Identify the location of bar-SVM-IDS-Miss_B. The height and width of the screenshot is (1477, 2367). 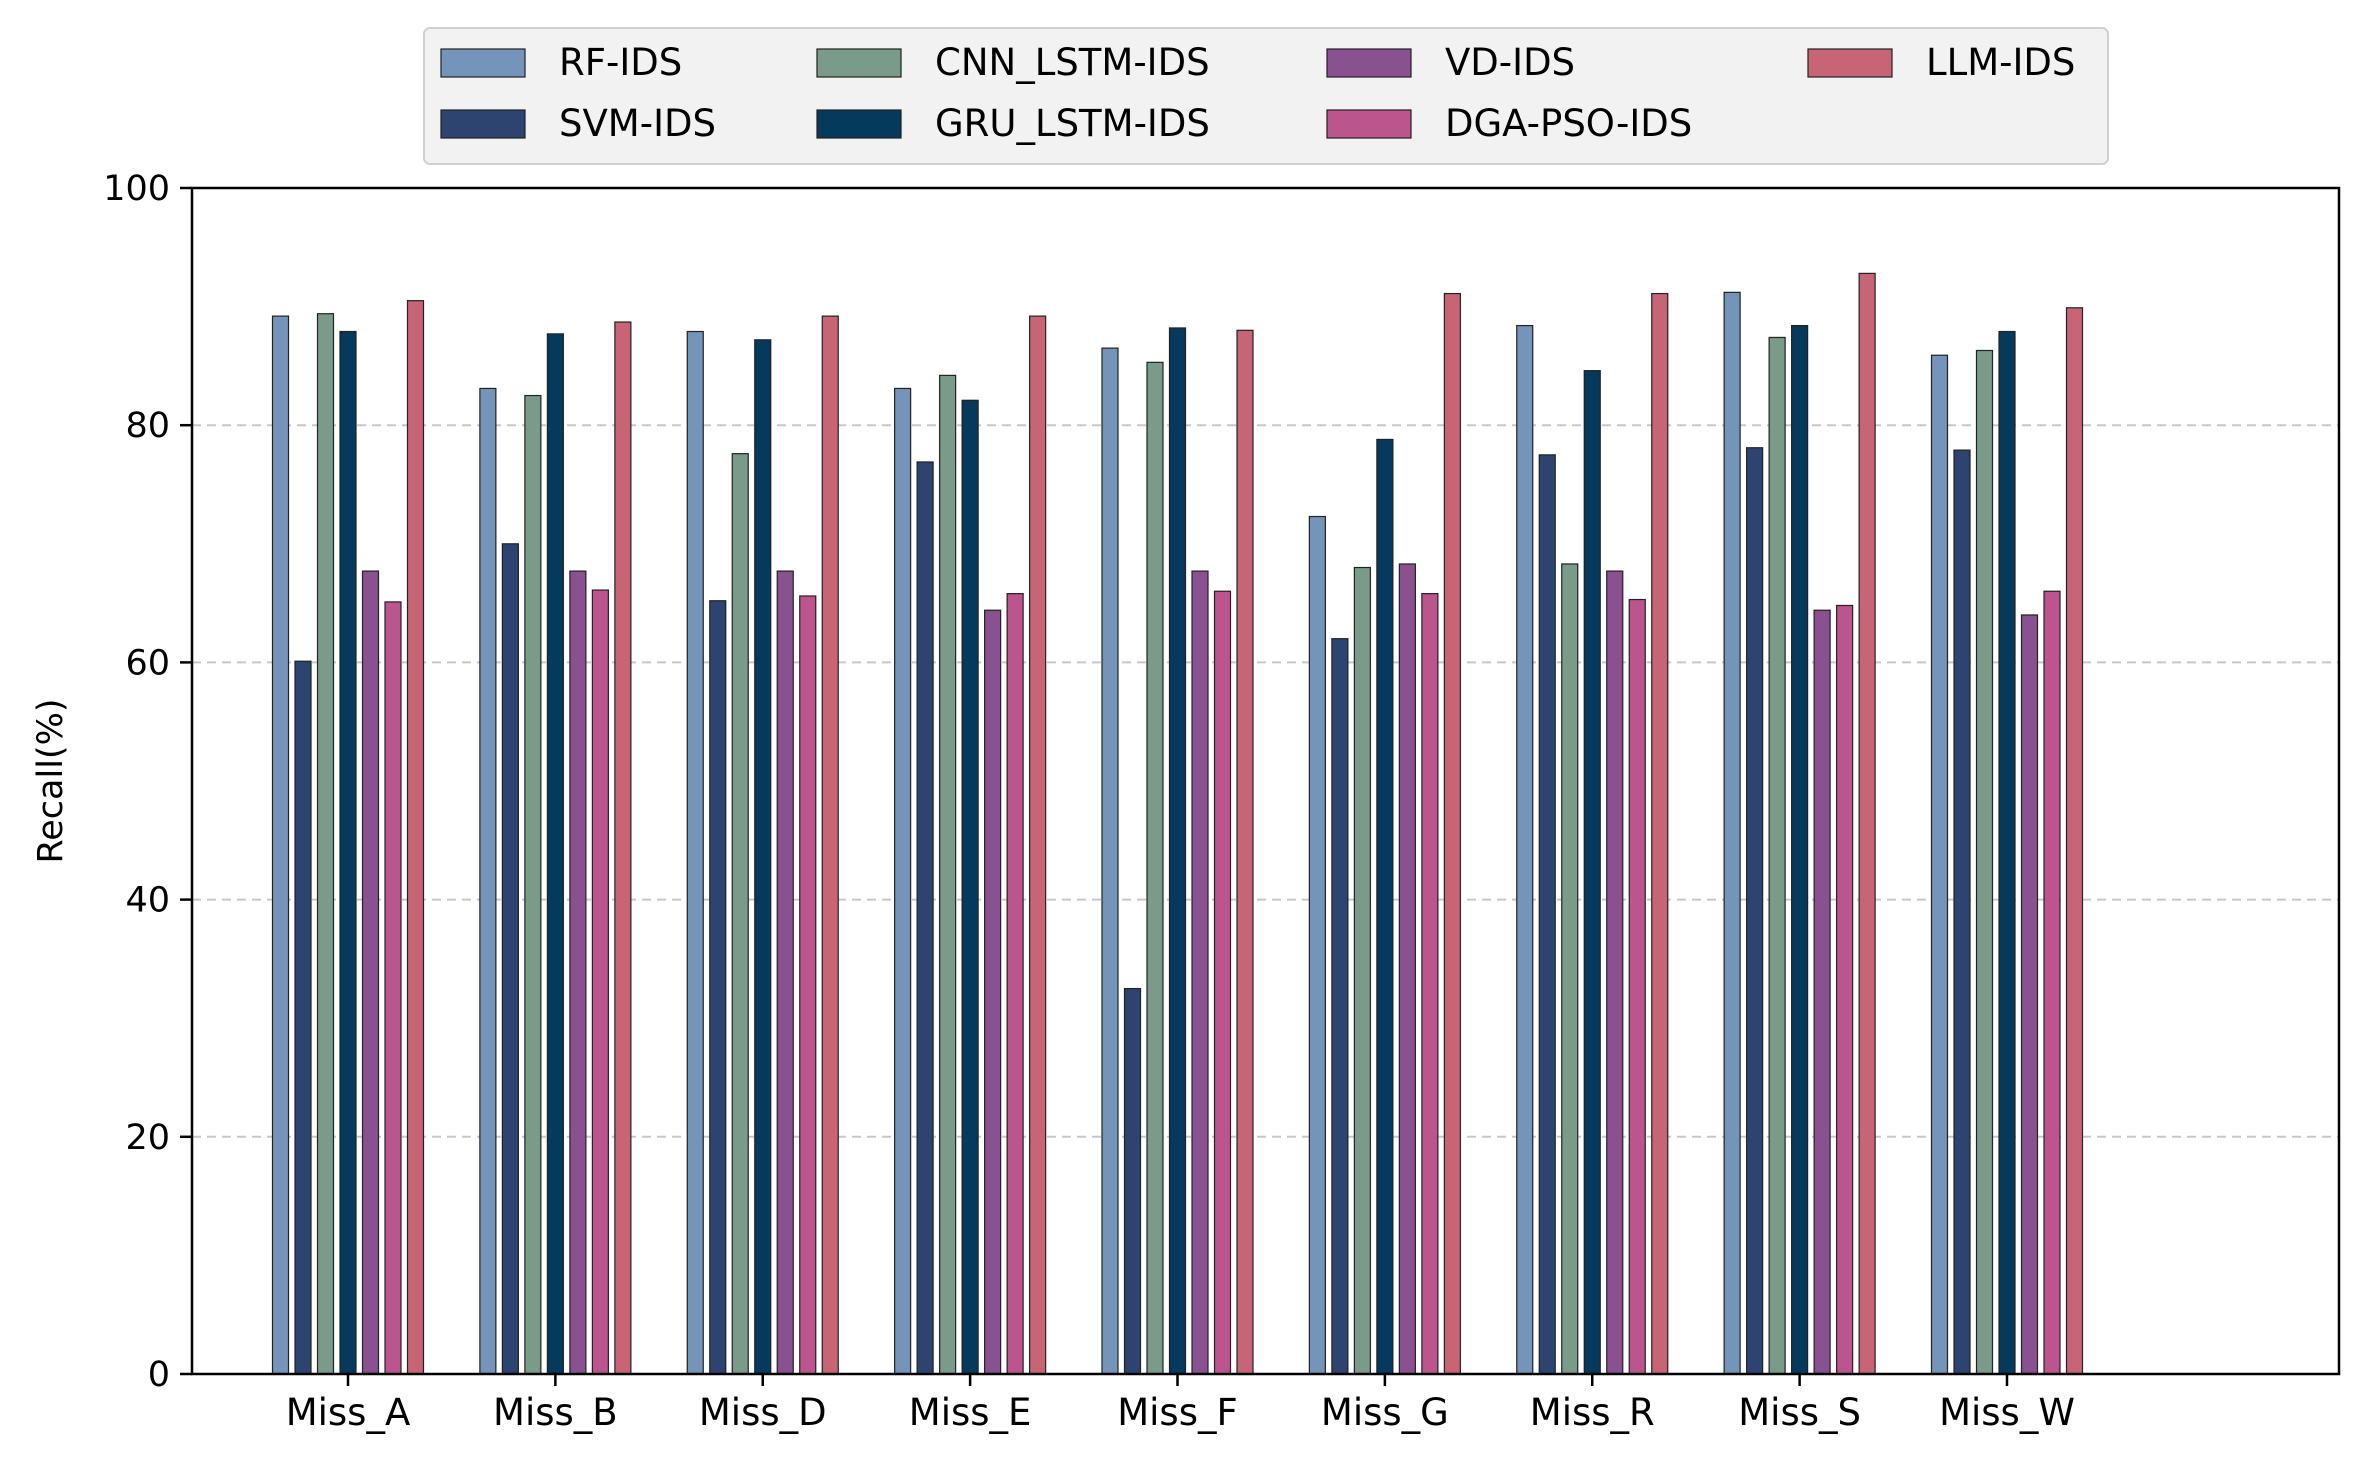
(510, 959).